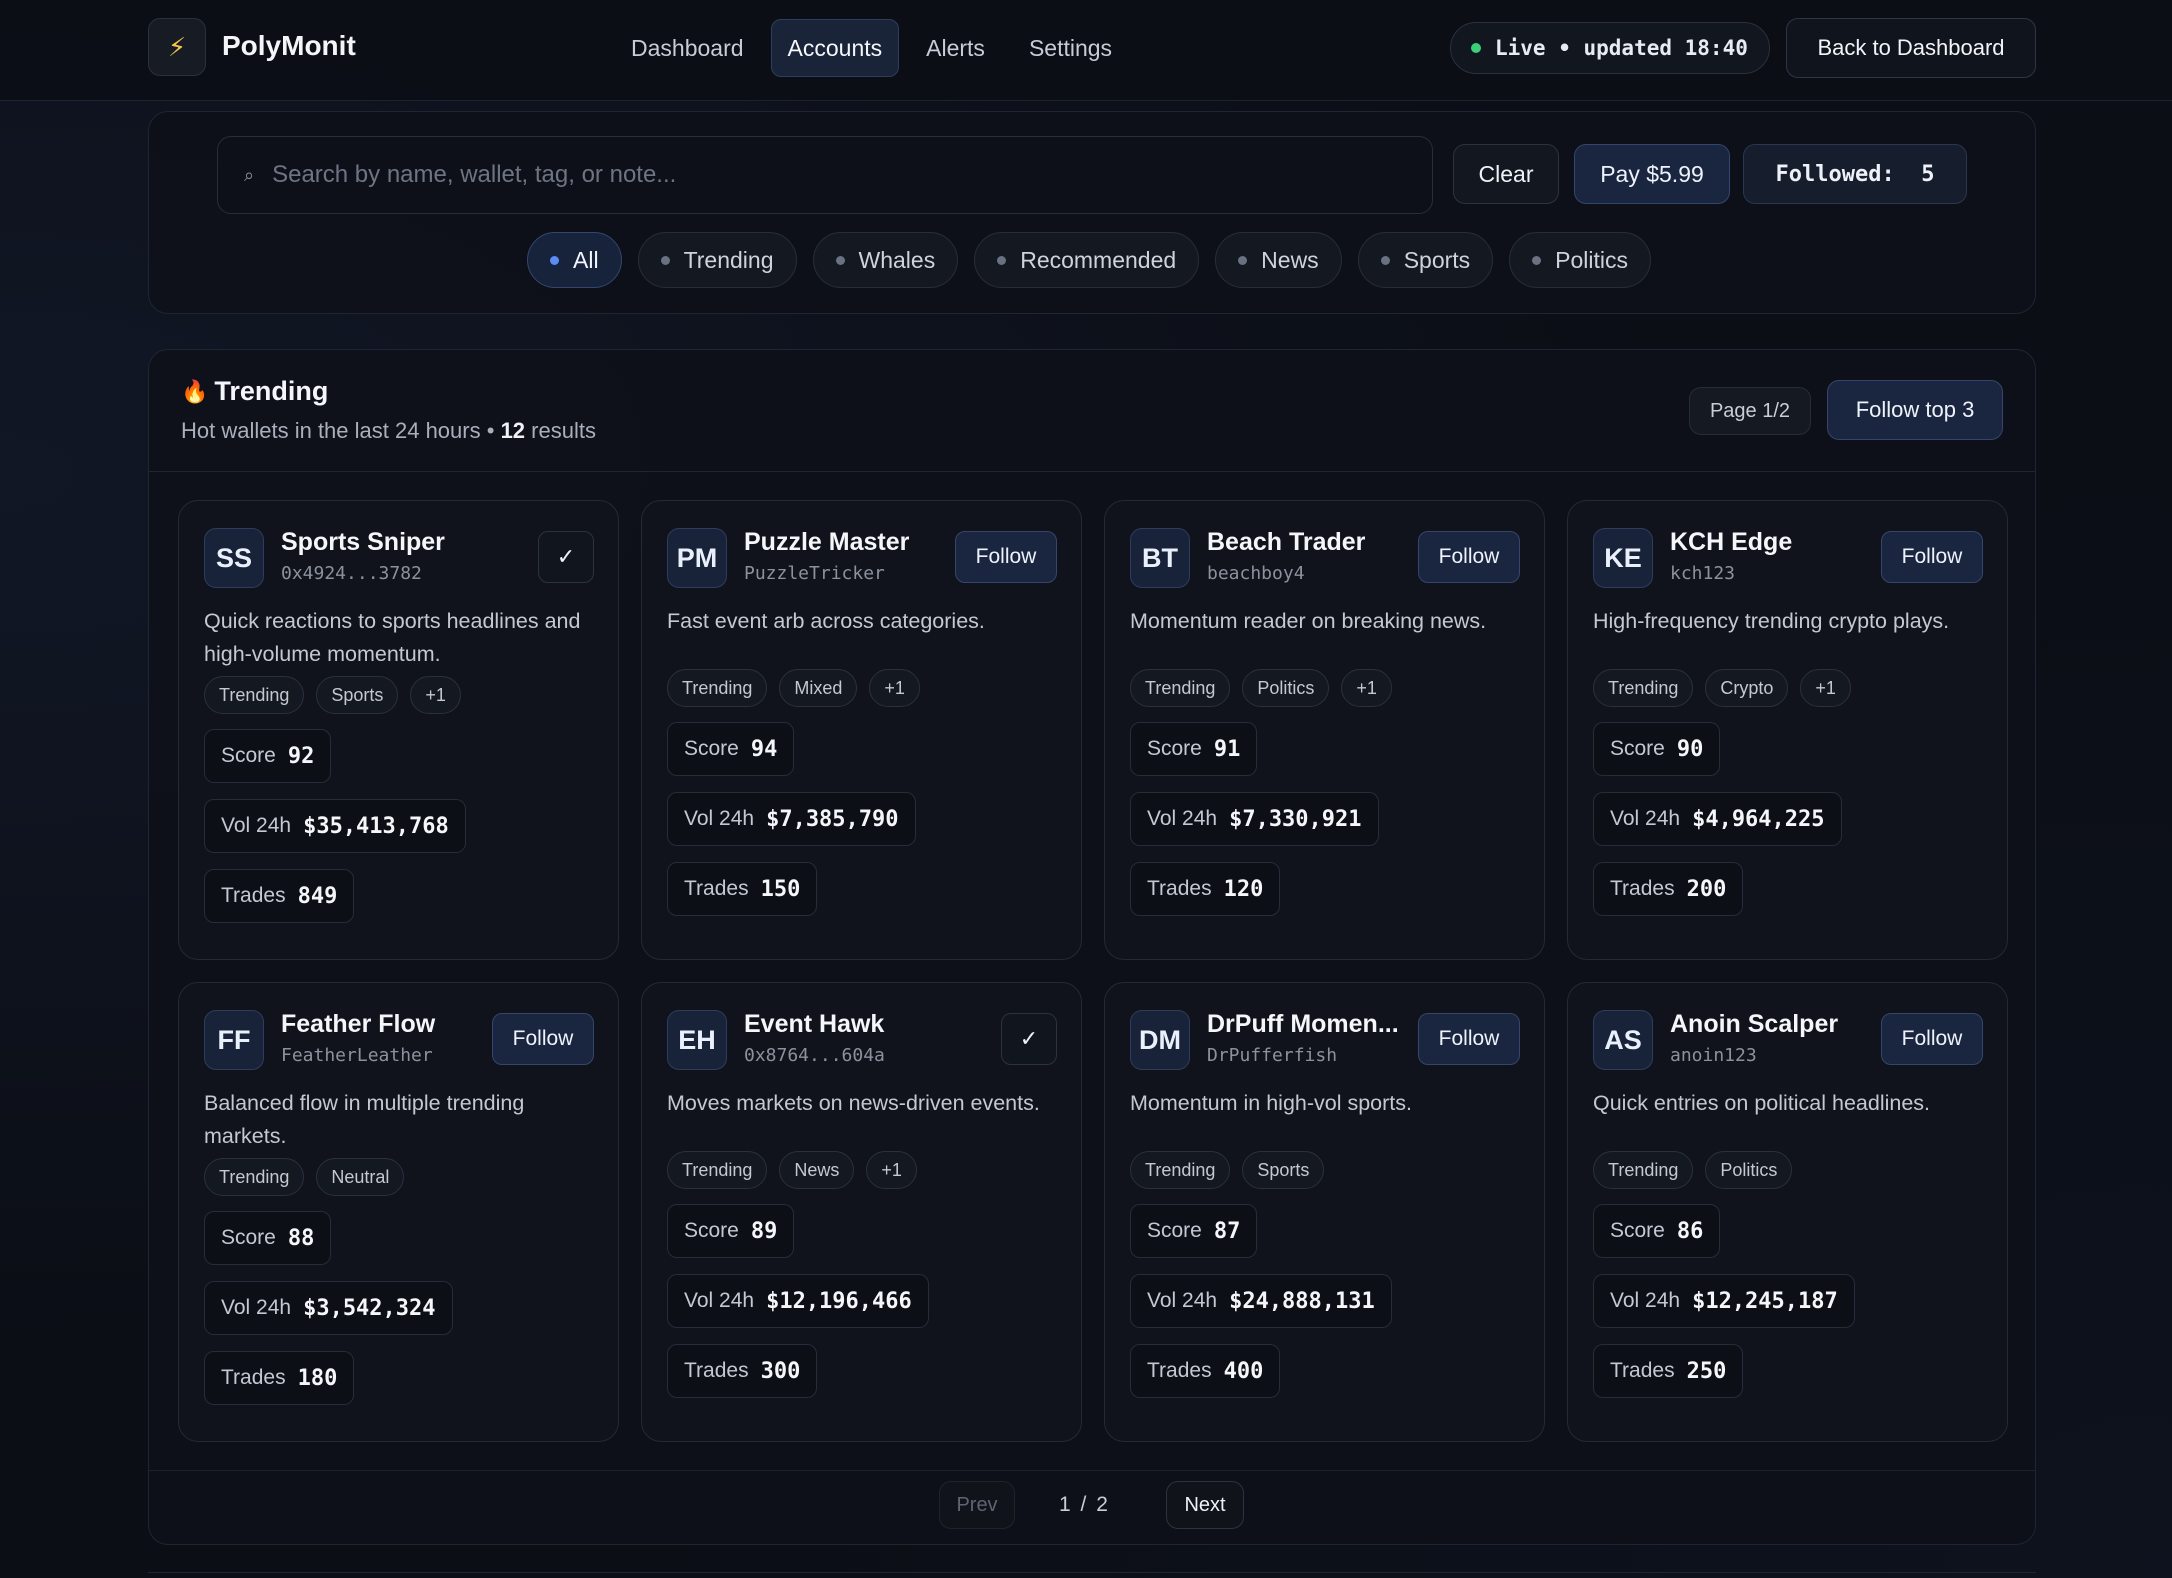 Image resolution: width=2172 pixels, height=1578 pixels. Describe the element at coordinates (1070, 47) in the screenshot. I see `nav-settings: Settings` at that location.